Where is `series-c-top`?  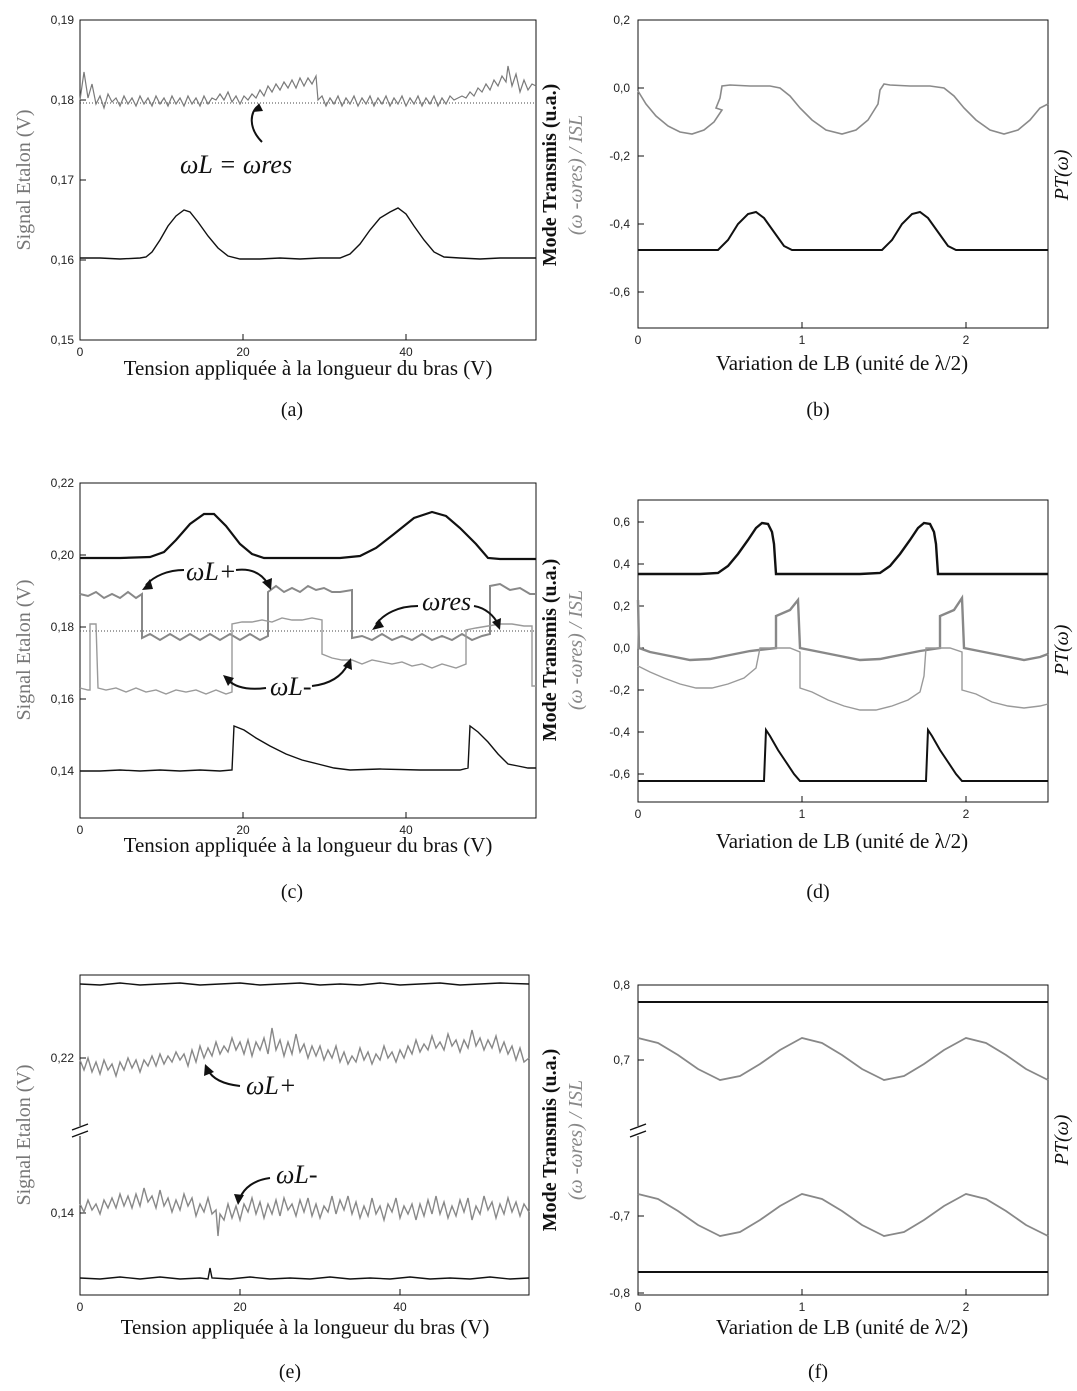
series-c-top is located at coordinates (308, 535).